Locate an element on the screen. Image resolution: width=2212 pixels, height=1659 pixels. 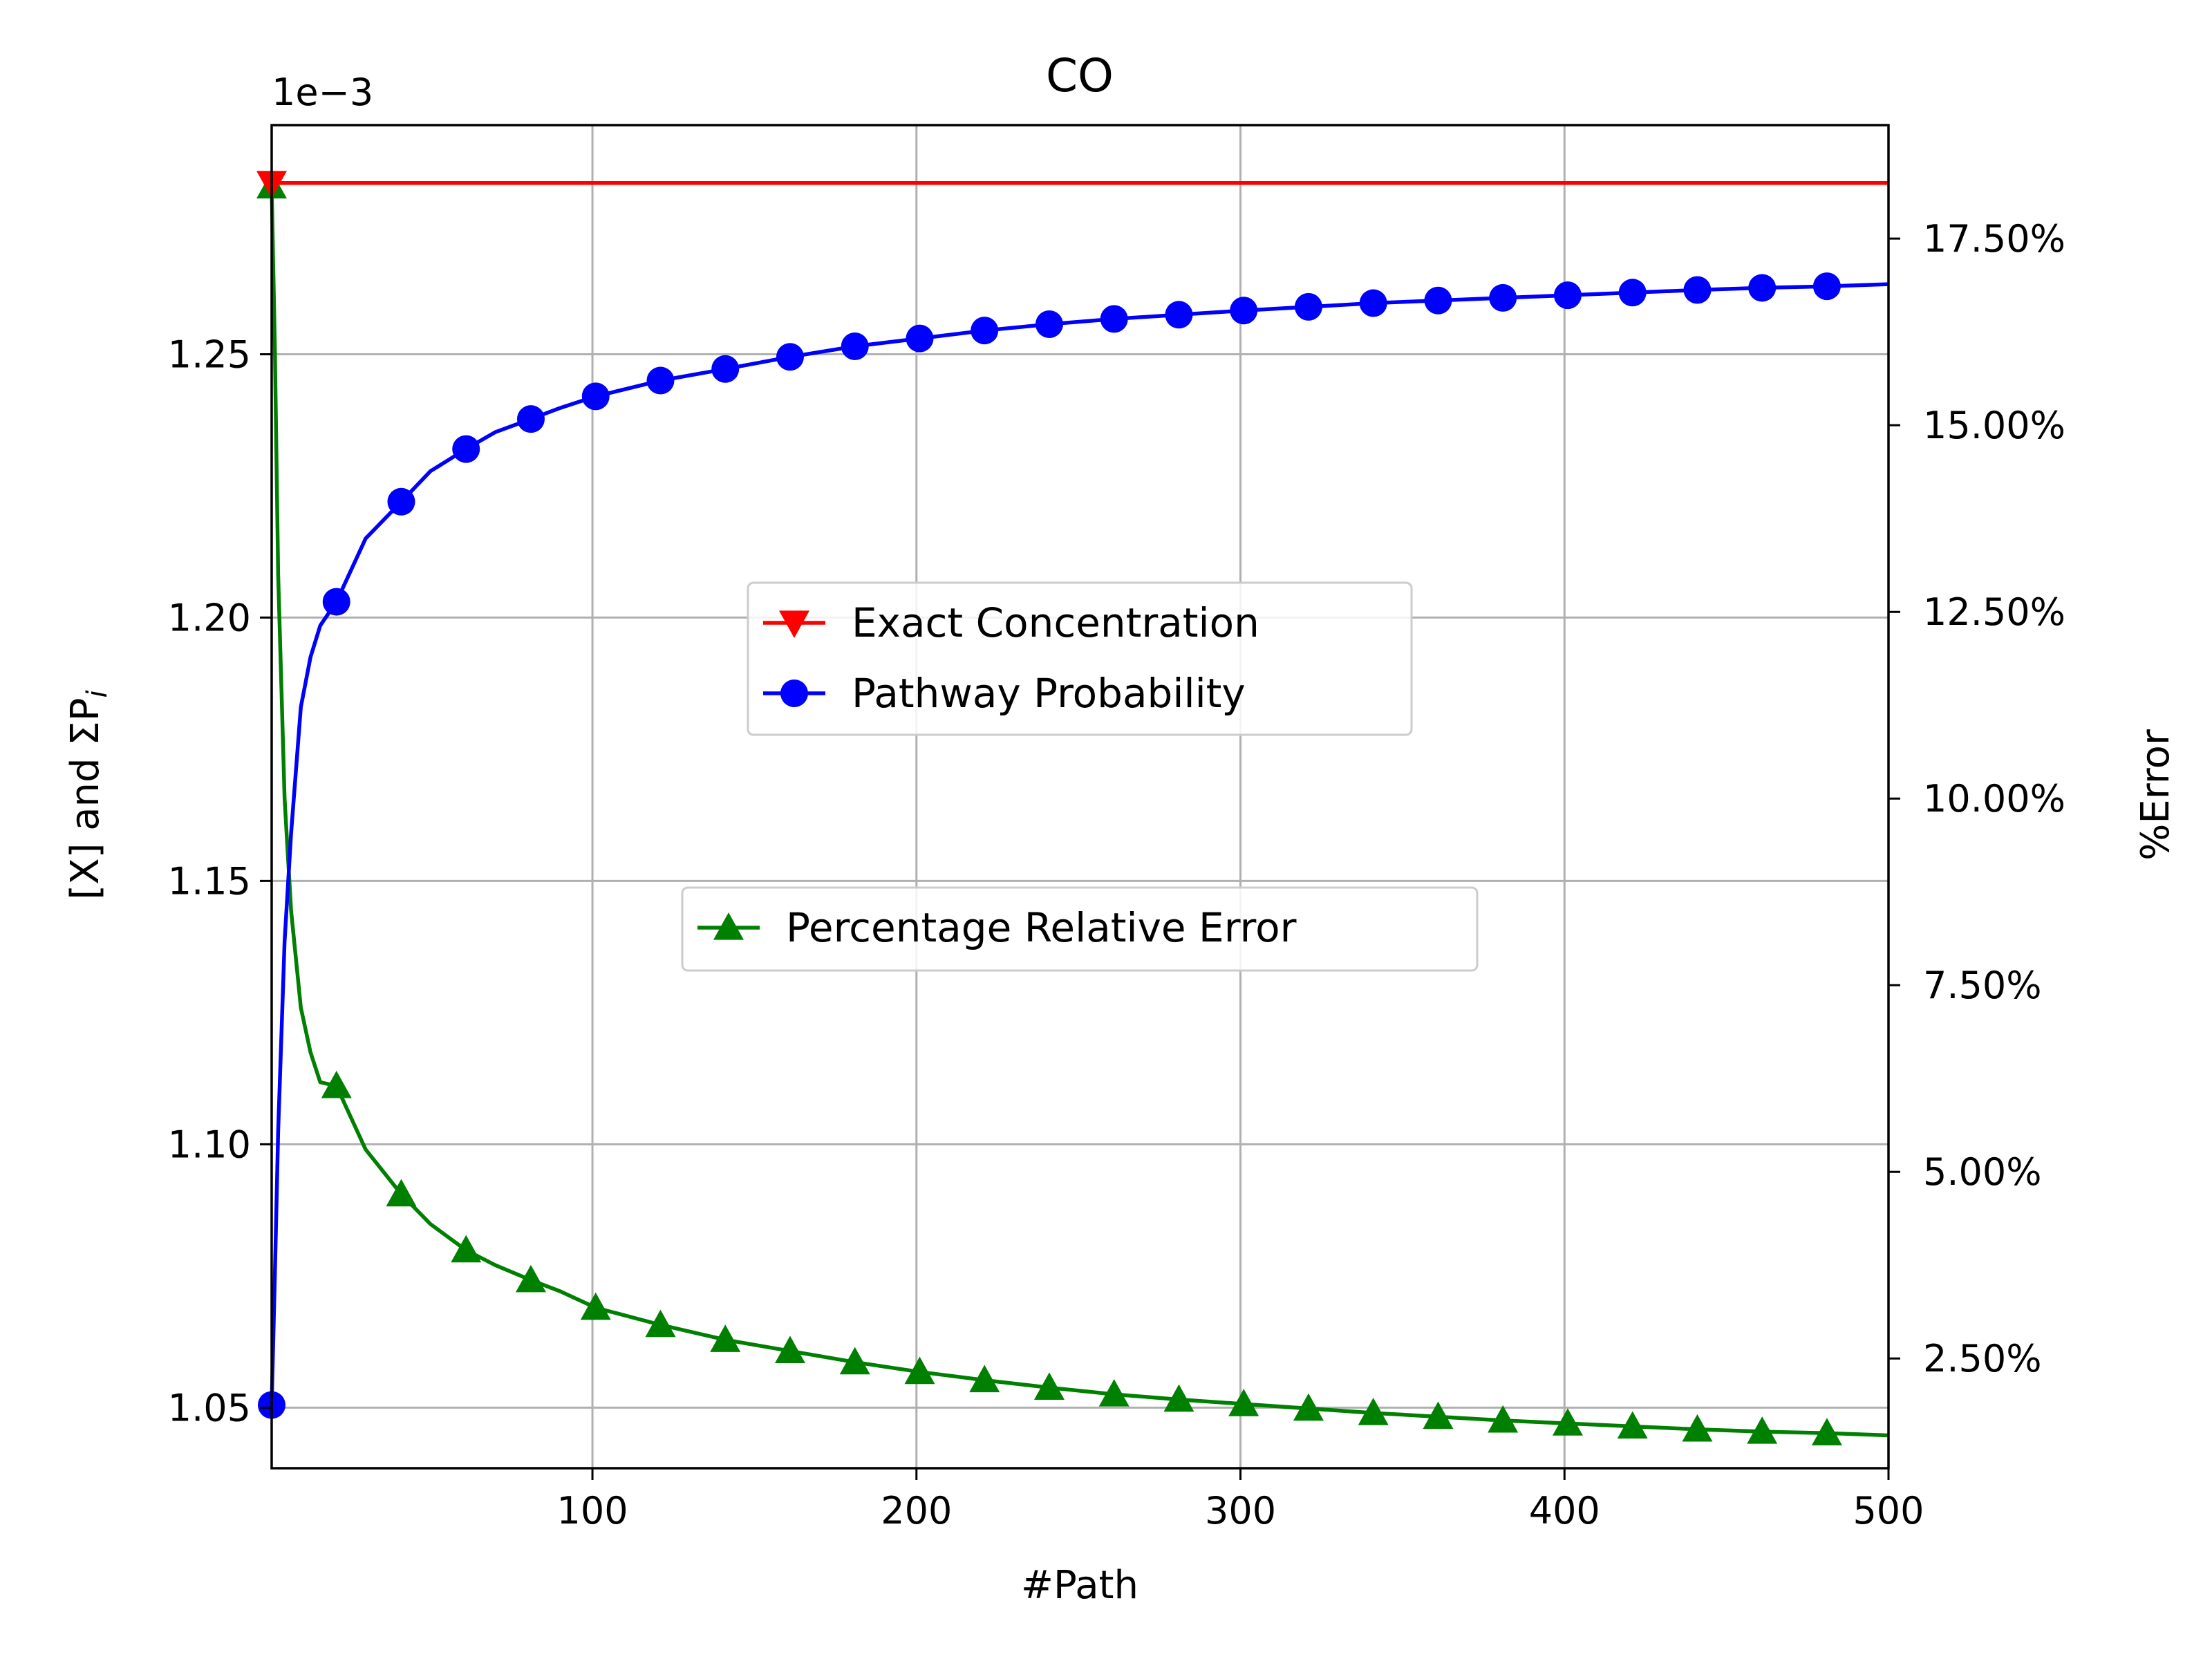
y-tick-label: 1.15 is located at coordinates (209, 881).